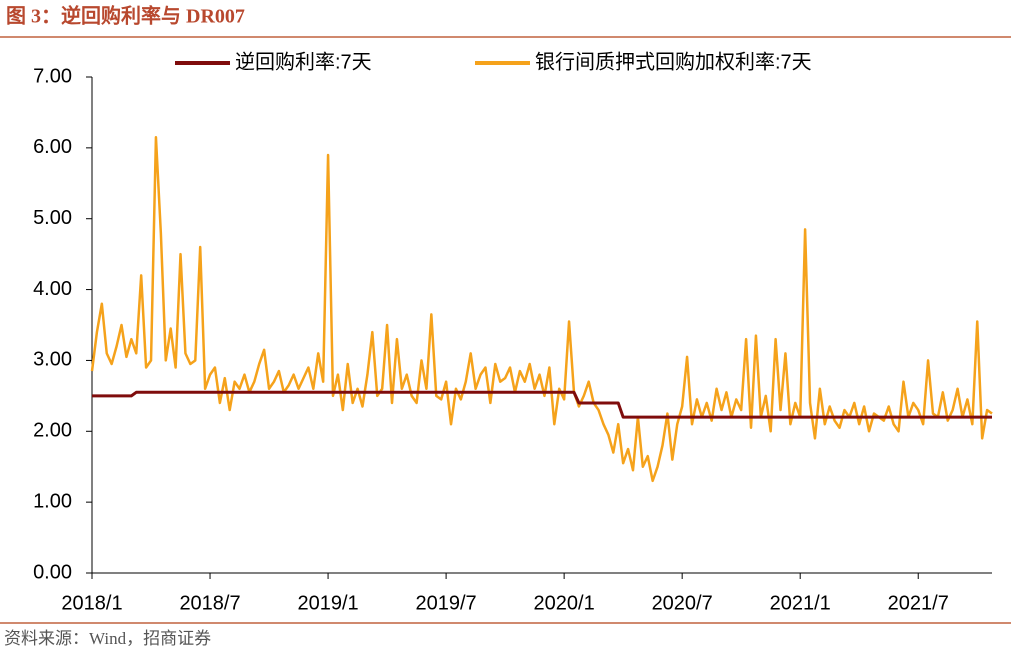 The image size is (1011, 656). I want to click on y-tick-label: 0.00, so click(52, 572).